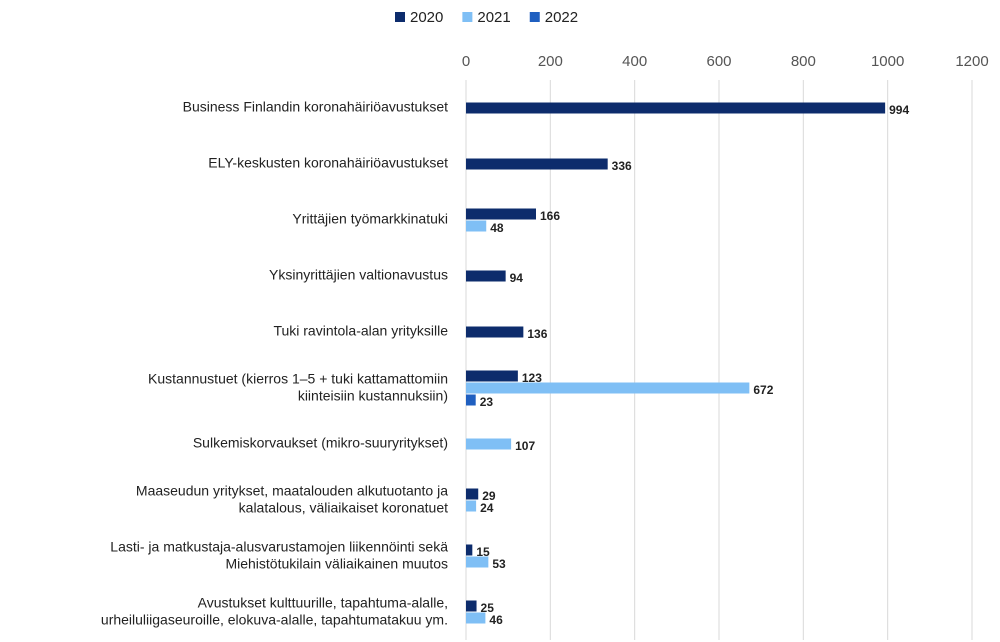  I want to click on x-tick-label: 0, so click(466, 61).